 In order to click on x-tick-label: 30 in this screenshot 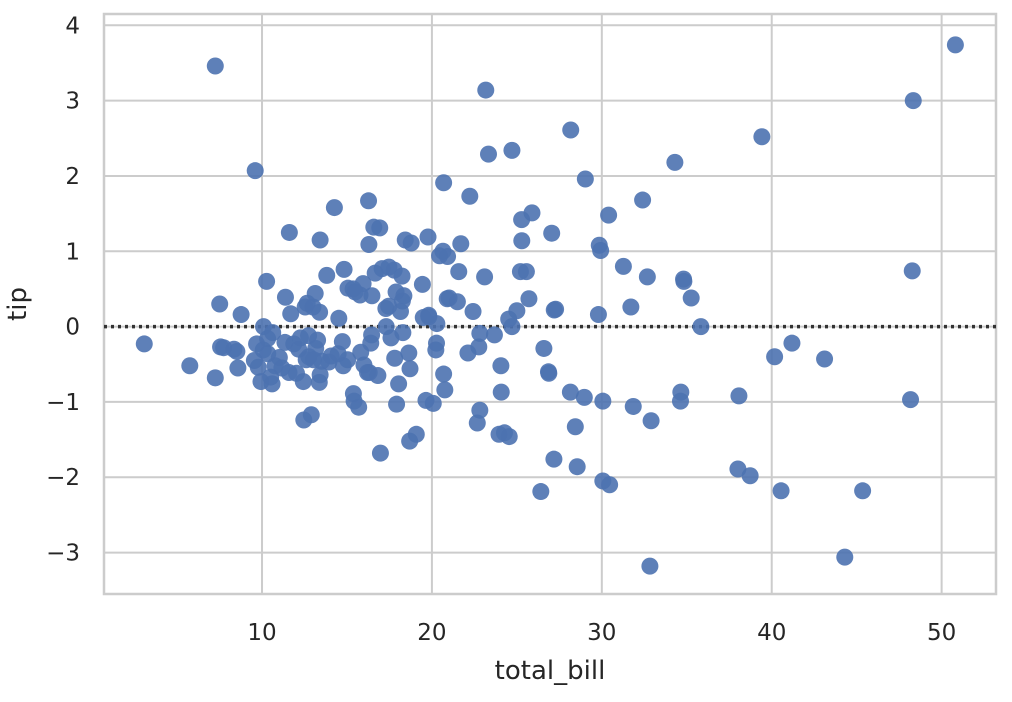, I will do `click(601, 633)`.